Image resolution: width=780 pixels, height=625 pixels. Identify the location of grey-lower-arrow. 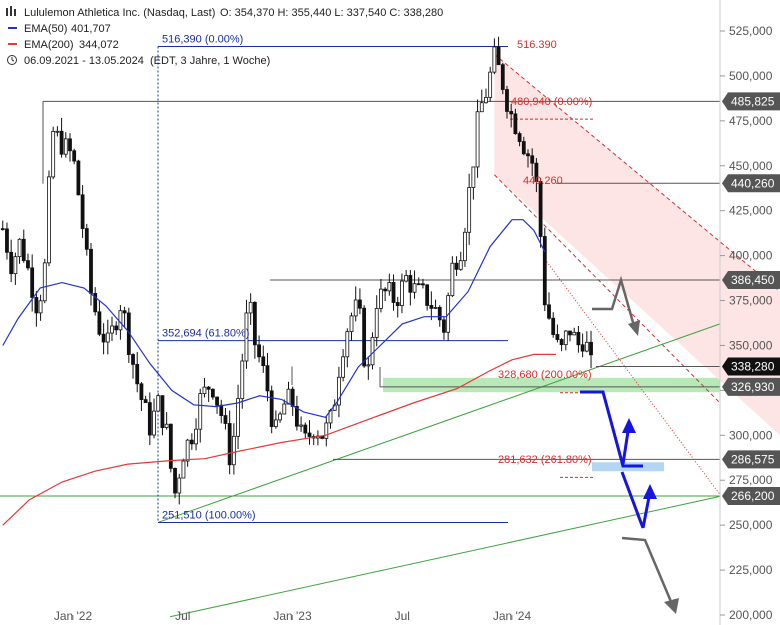
(647, 570).